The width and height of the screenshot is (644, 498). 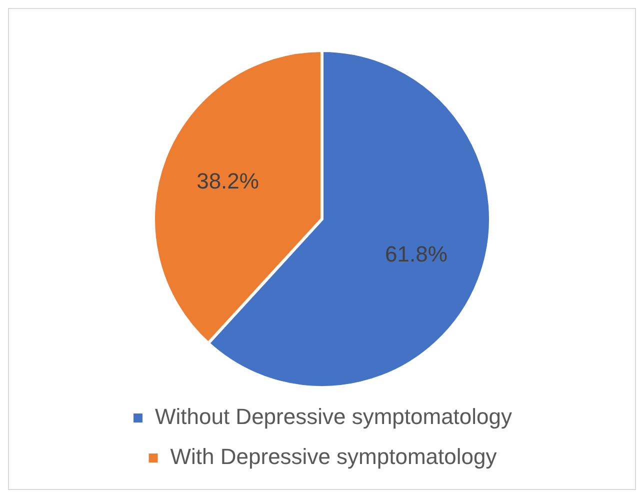 I want to click on legend-label: With Depressive symptomatology, so click(x=333, y=457).